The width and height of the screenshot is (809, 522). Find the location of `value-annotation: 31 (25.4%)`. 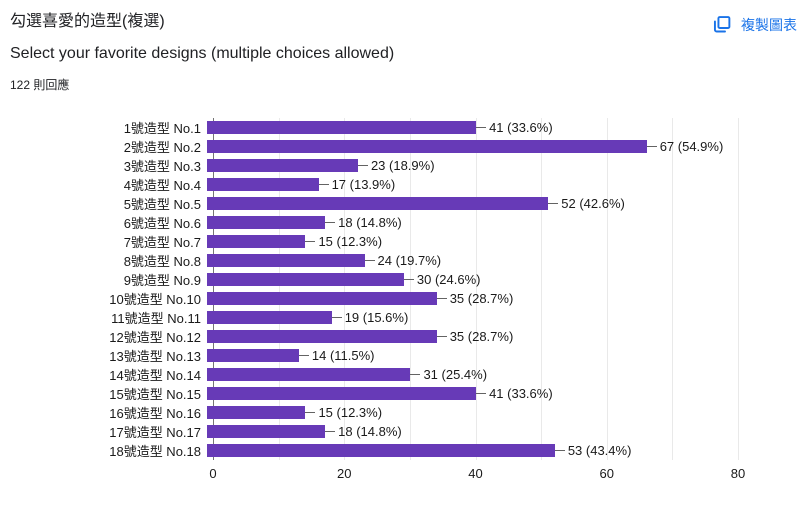

value-annotation: 31 (25.4%) is located at coordinates (448, 374).